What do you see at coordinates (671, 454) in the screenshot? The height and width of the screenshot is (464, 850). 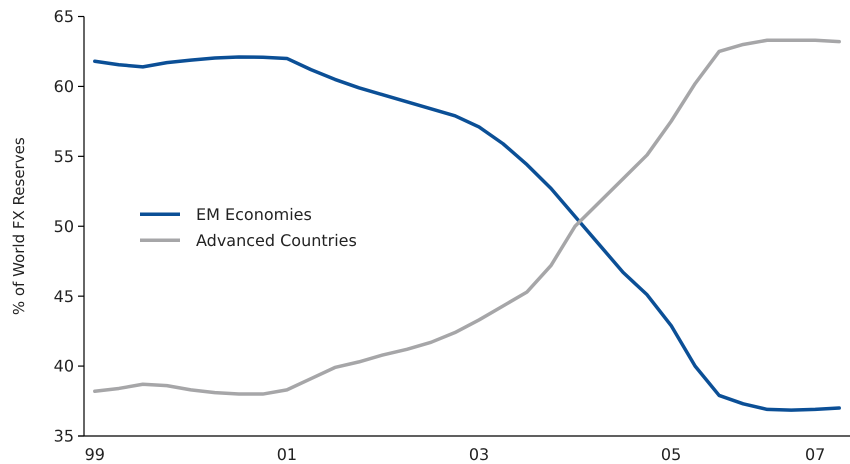 I see `x-tick-label: 05` at bounding box center [671, 454].